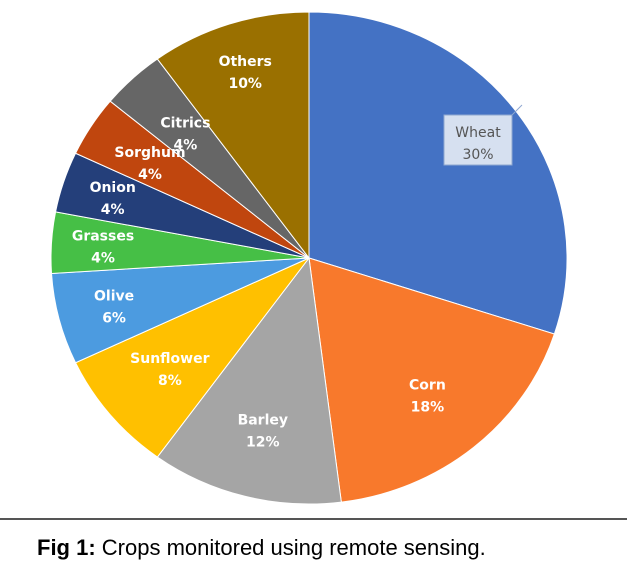 The image size is (627, 569). Describe the element at coordinates (113, 188) in the screenshot. I see `category-label: Onion` at that location.